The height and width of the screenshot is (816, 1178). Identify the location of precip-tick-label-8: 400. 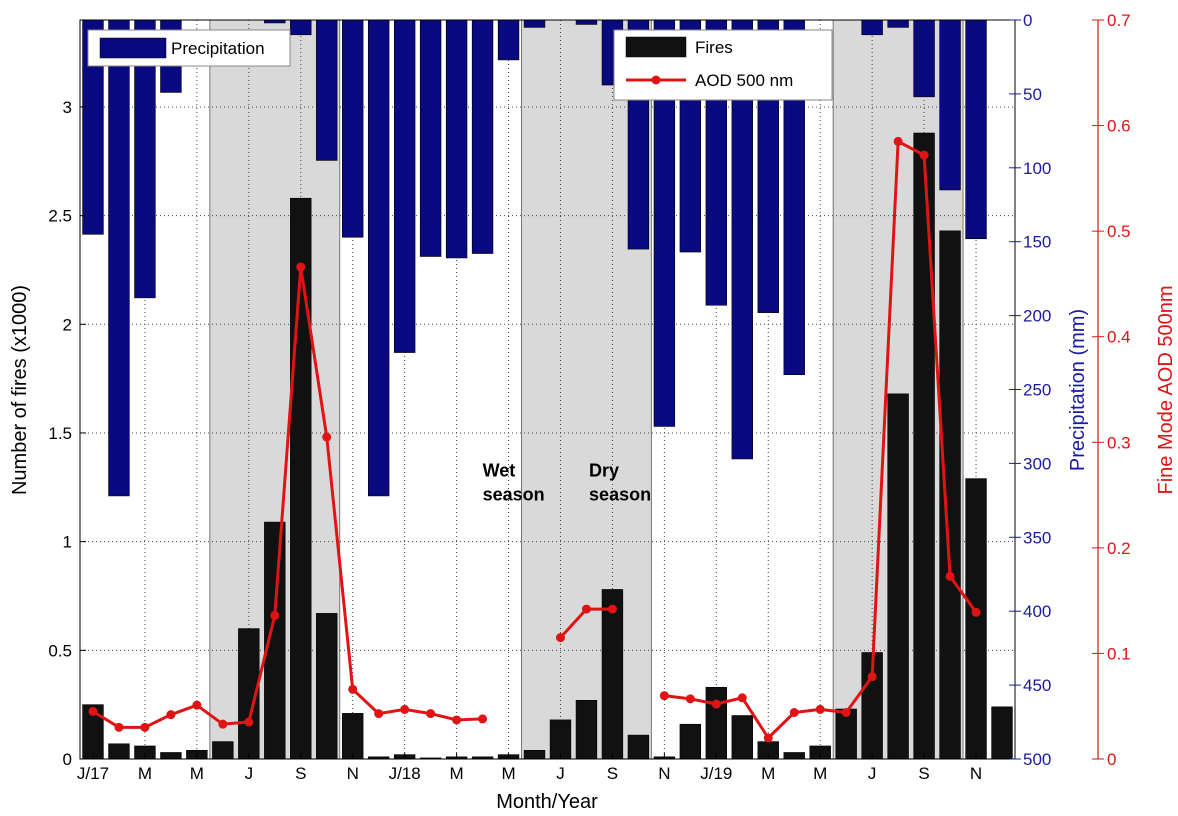
(1037, 611).